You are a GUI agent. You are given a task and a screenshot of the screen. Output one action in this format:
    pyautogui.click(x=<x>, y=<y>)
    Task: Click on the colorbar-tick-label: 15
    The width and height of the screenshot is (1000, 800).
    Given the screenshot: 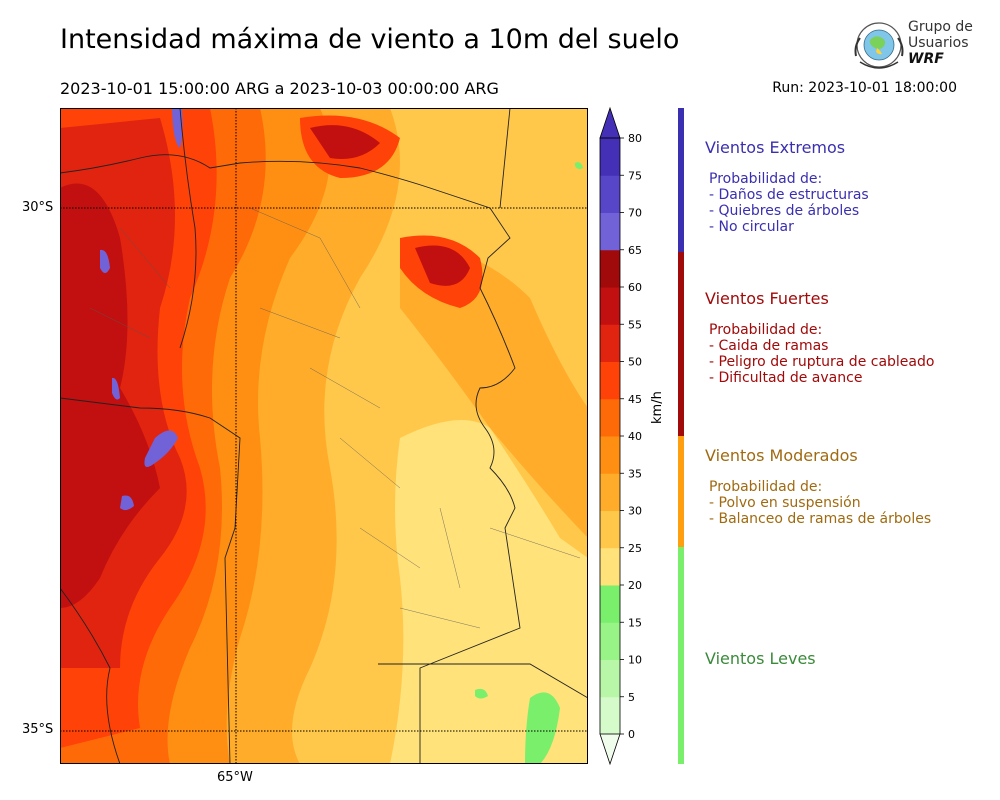 What is the action you would take?
    pyautogui.click(x=635, y=622)
    